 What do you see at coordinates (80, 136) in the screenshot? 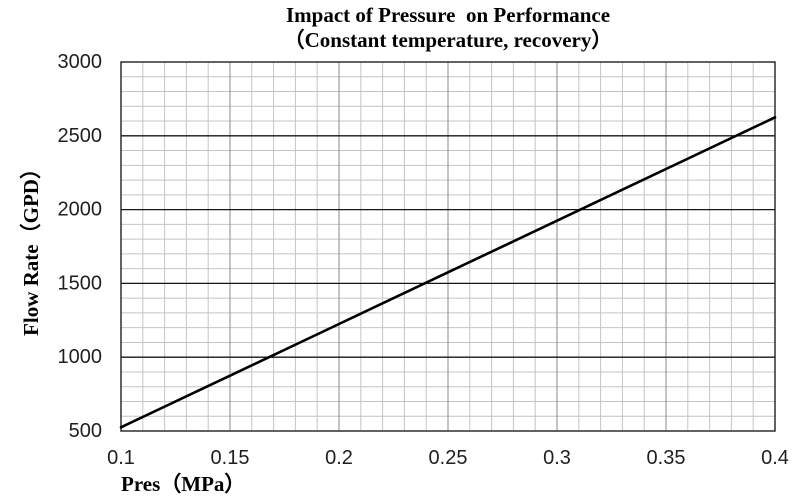
I see `y-tick-label: 2500` at bounding box center [80, 136].